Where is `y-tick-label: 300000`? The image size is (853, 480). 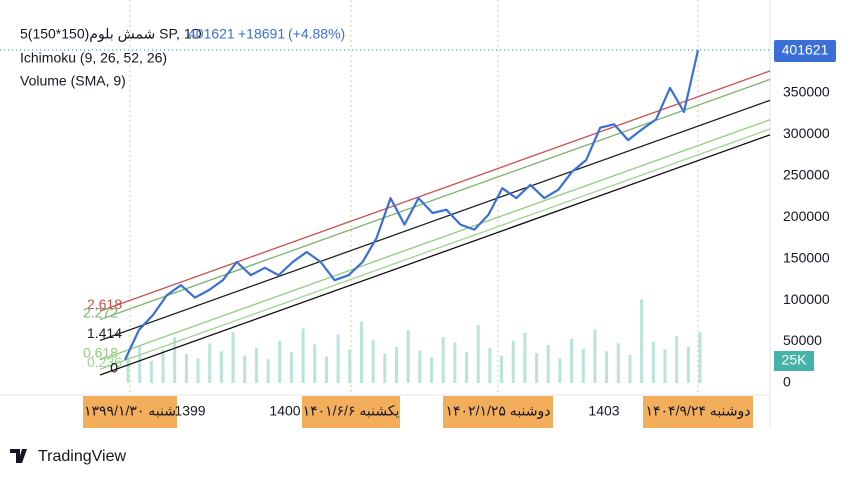
y-tick-label: 300000 is located at coordinates (806, 133).